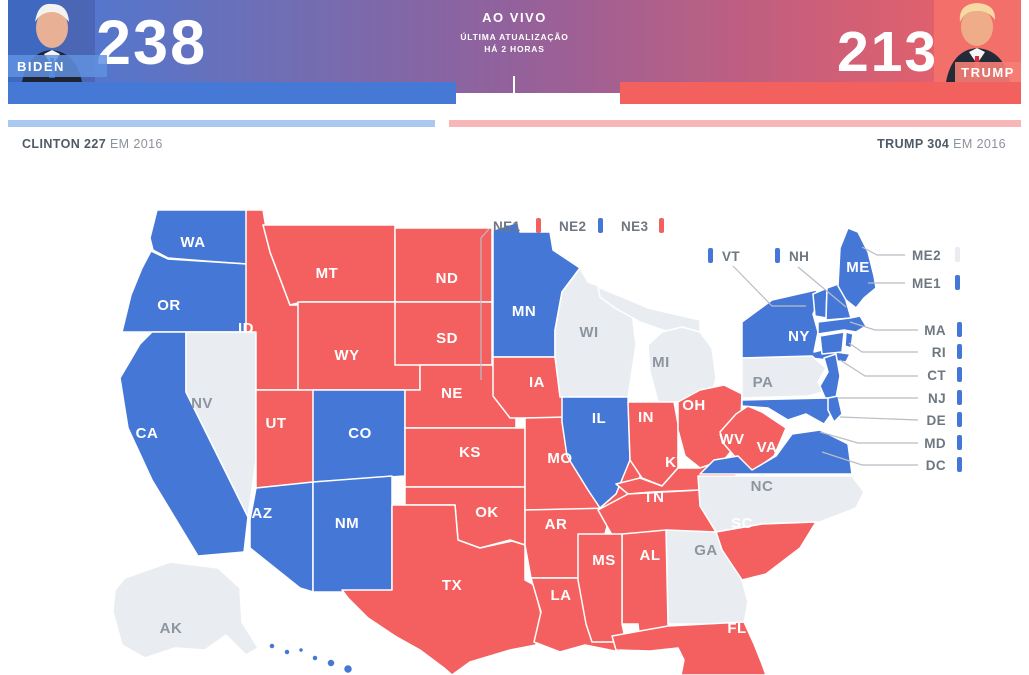 This screenshot has width=1029, height=675. I want to click on callout-bar-RI, so click(959, 351).